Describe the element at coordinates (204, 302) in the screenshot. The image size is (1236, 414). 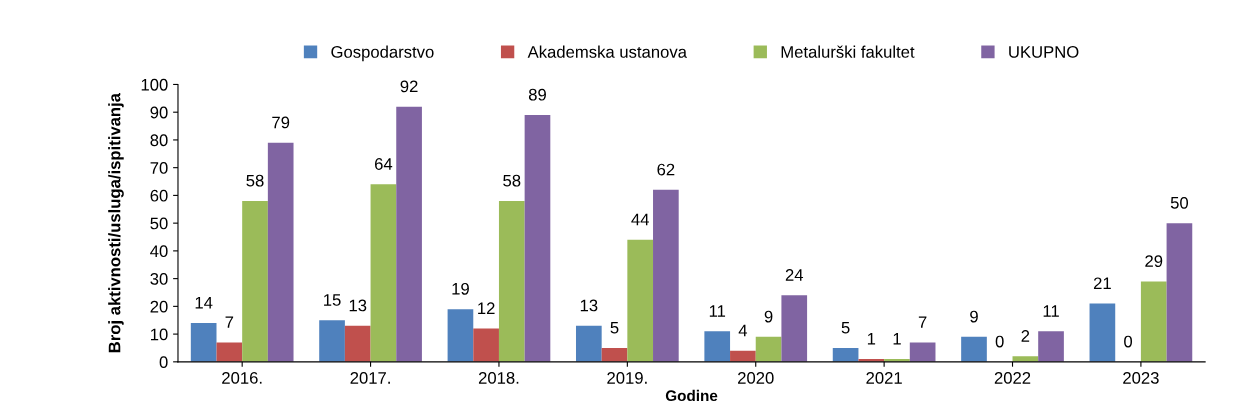
I see `data-label: 14` at that location.